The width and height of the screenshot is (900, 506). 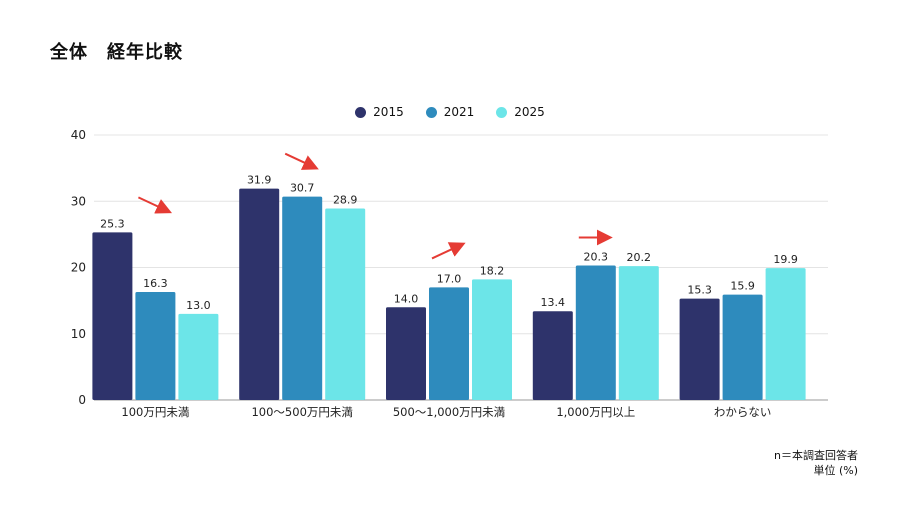 What do you see at coordinates (742, 286) in the screenshot?
I see `data-label: 15.9` at bounding box center [742, 286].